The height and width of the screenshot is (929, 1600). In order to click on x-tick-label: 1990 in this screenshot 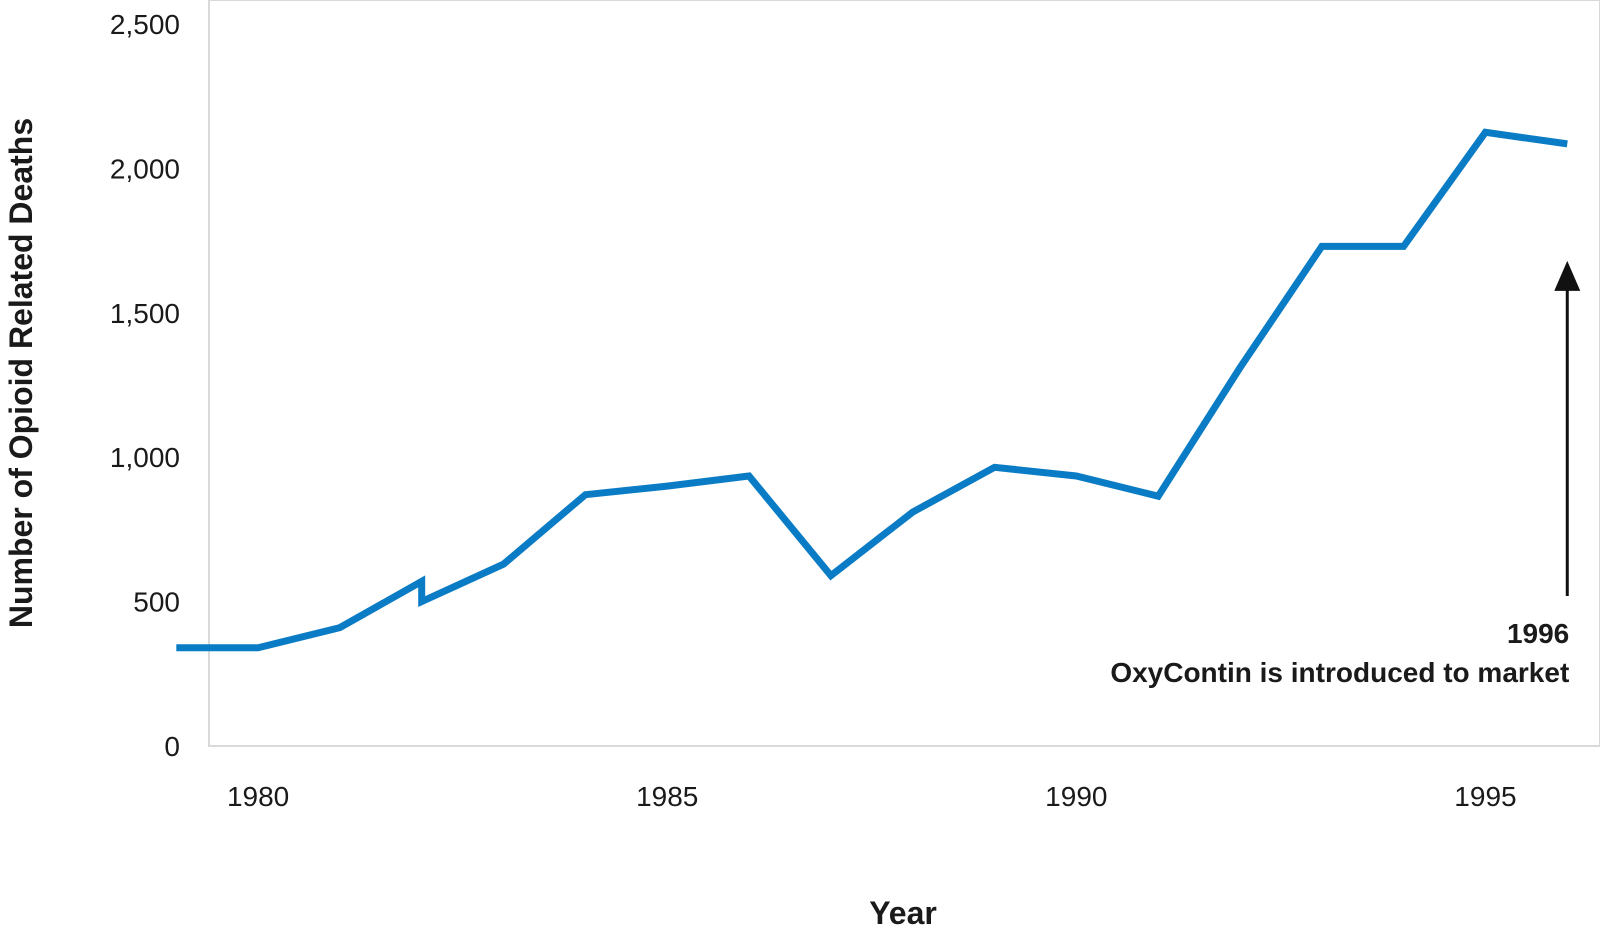, I will do `click(1076, 796)`.